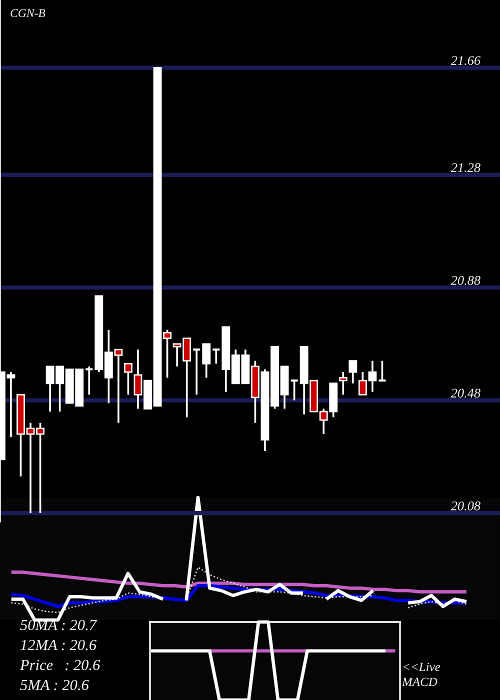  Describe the element at coordinates (58, 645) in the screenshot. I see `text: 12MA : 20.6` at that location.